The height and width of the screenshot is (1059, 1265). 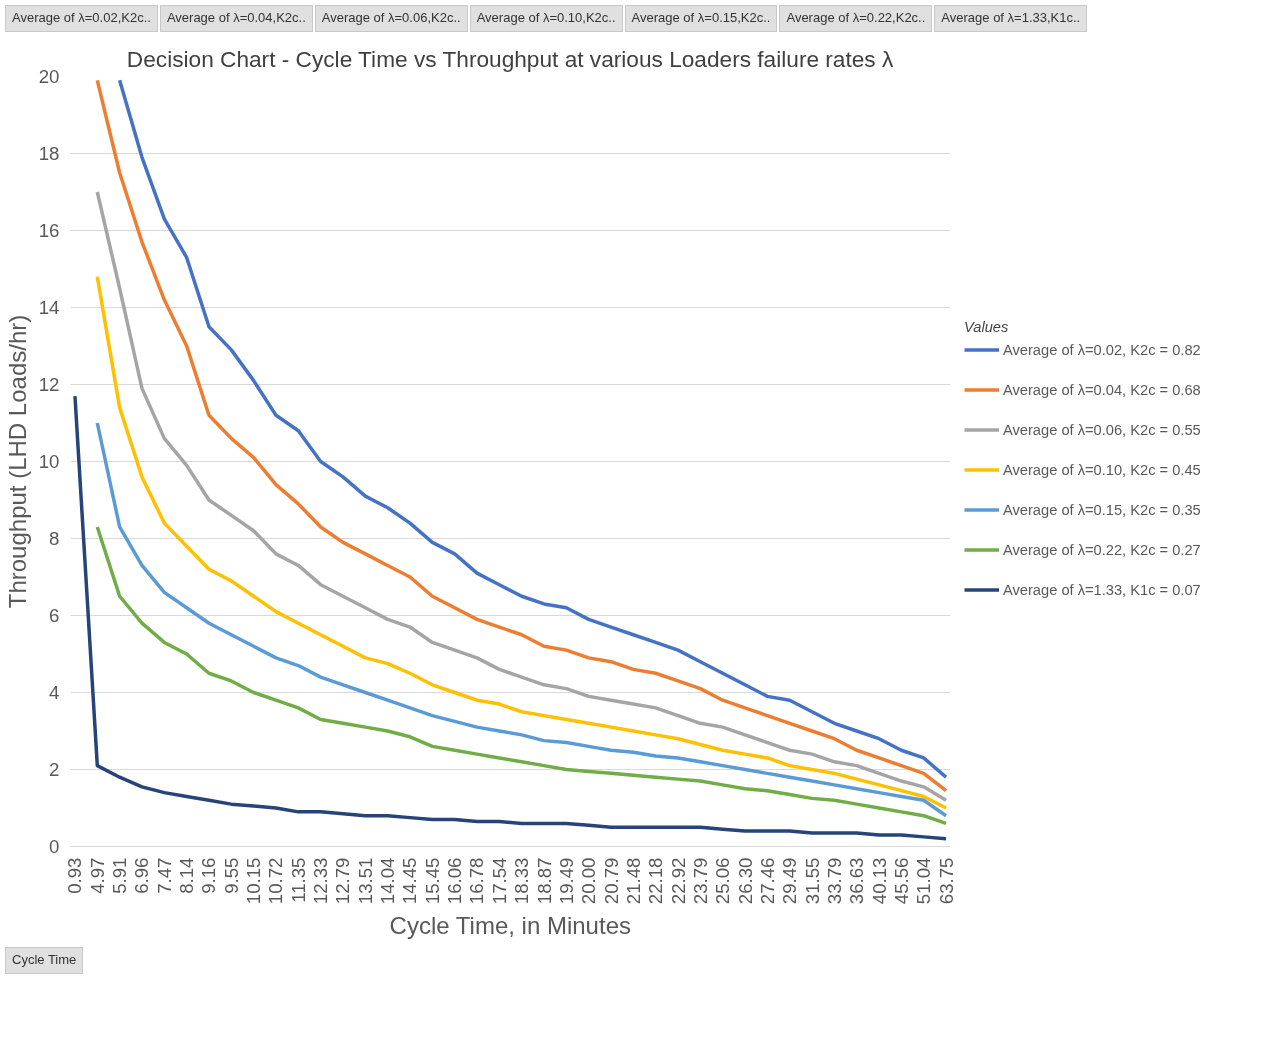 What do you see at coordinates (1102, 509) in the screenshot?
I see `legend-label: Average of λ=0.15, K2c = 0.35` at bounding box center [1102, 509].